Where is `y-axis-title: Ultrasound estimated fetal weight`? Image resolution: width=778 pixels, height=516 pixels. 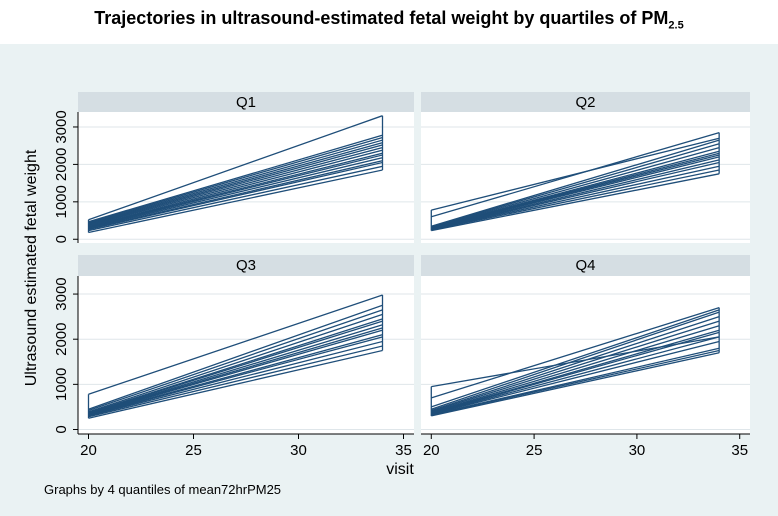
y-axis-title: Ultrasound estimated fetal weight is located at coordinates (31, 267).